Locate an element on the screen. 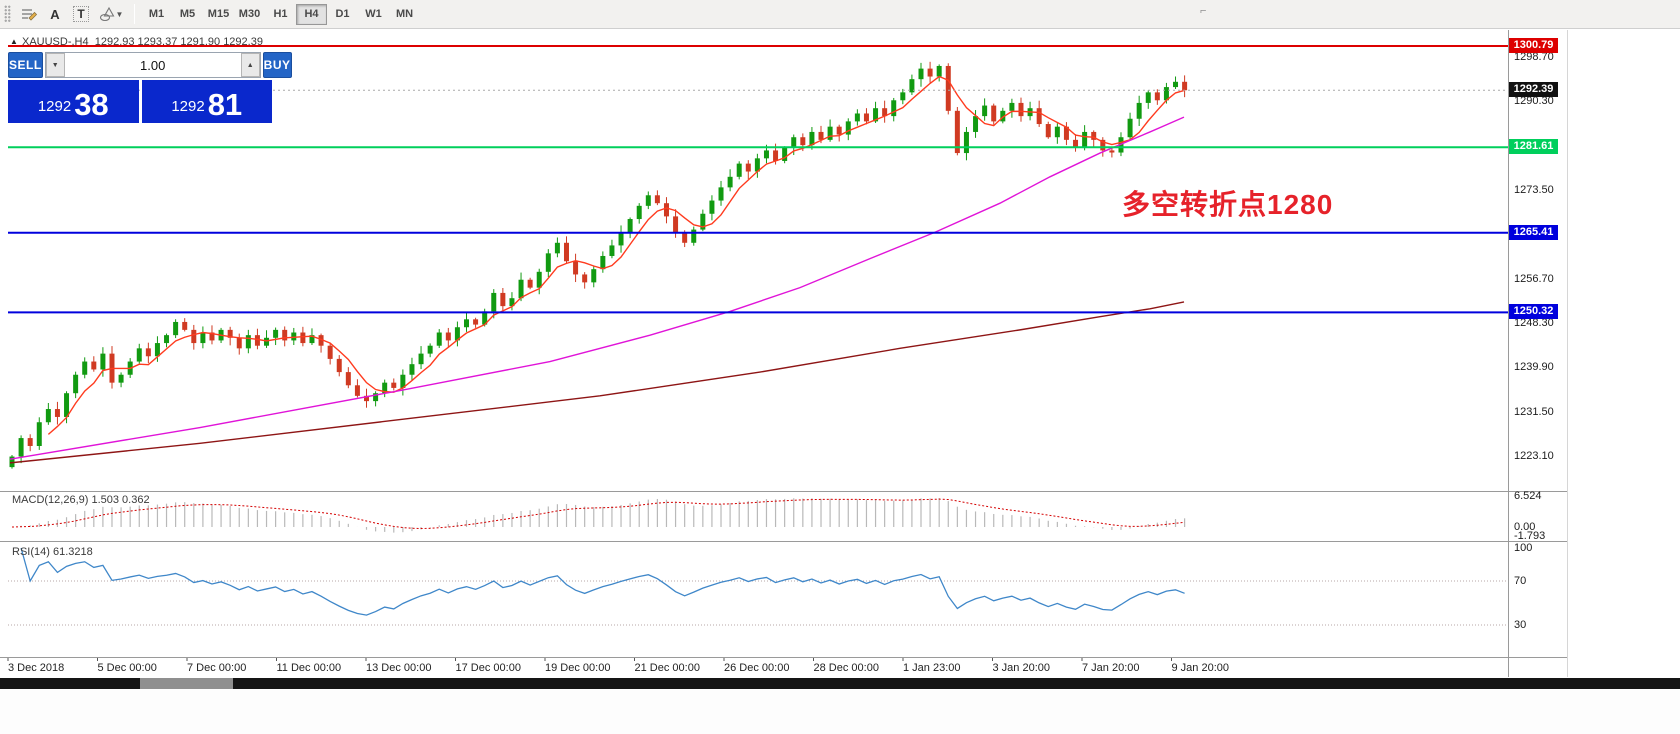  macd-indicator-label: MACD(12,26,9) 1.503 0.362 is located at coordinates (81, 500).